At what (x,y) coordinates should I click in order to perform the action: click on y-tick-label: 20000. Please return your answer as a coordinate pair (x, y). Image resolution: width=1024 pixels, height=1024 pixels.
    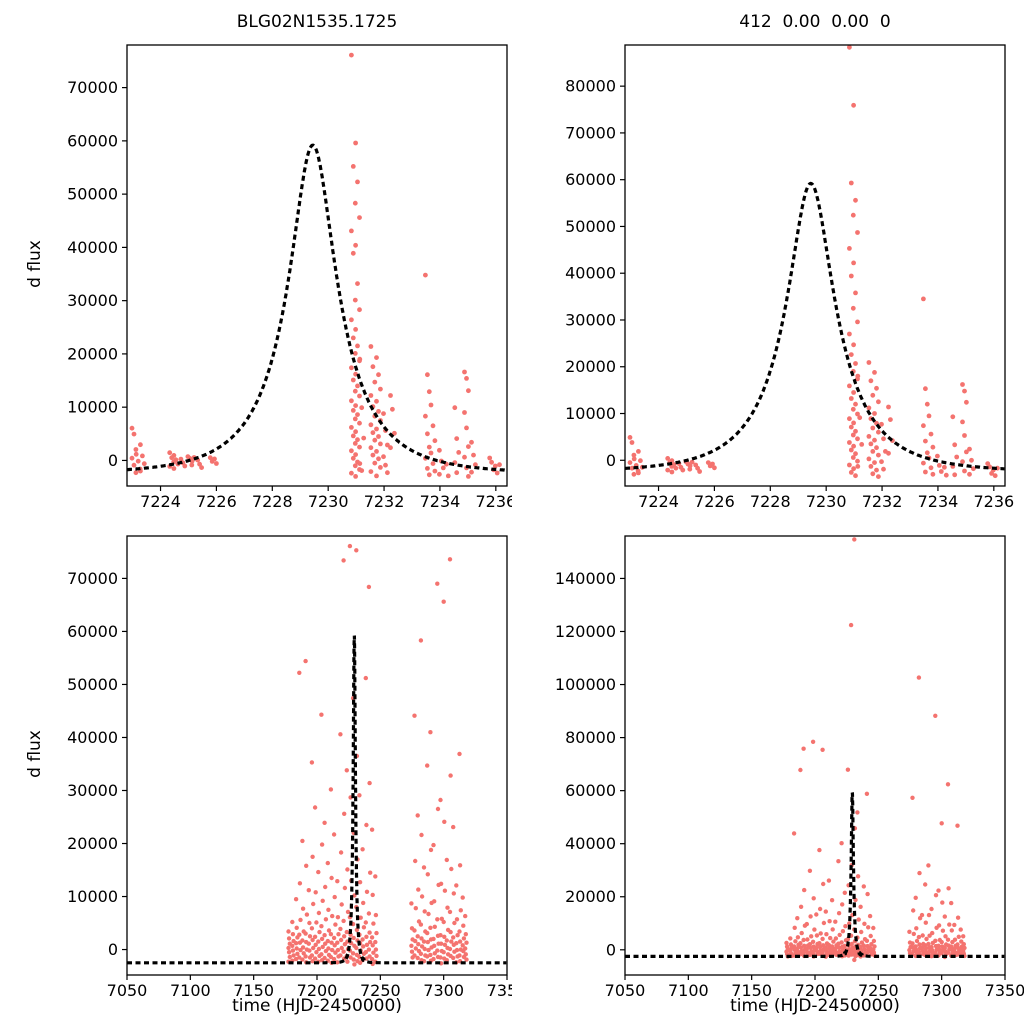
    Looking at the image, I should click on (92, 353).